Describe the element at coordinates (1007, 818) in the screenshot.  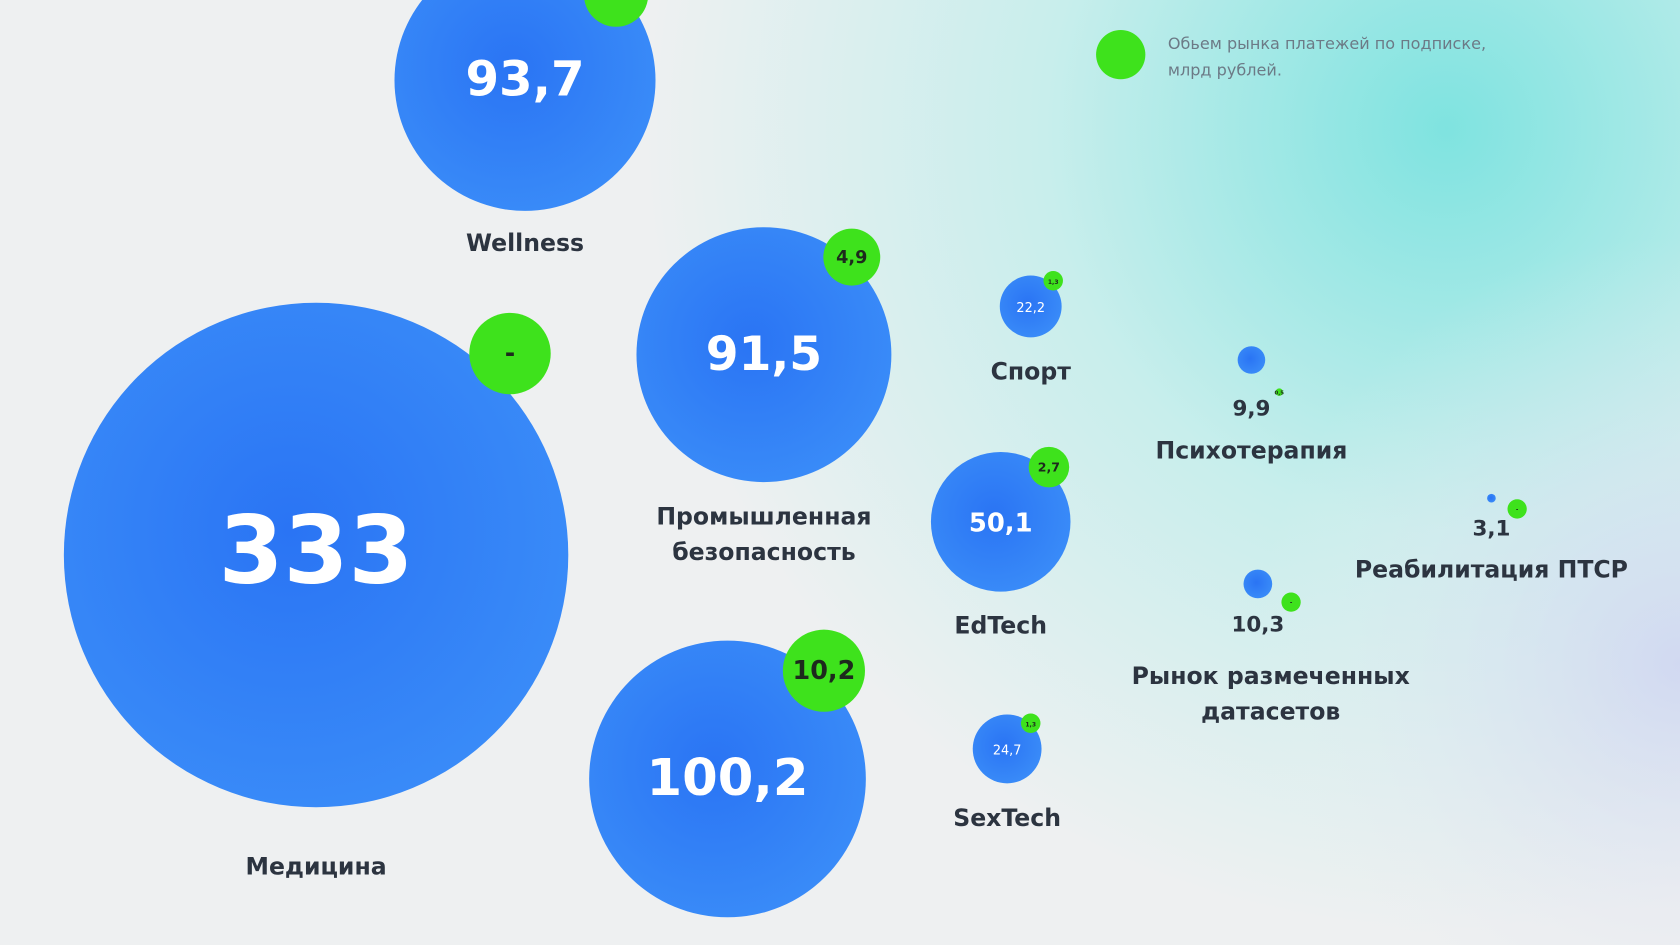
I see `bubble-name: SexTech` at that location.